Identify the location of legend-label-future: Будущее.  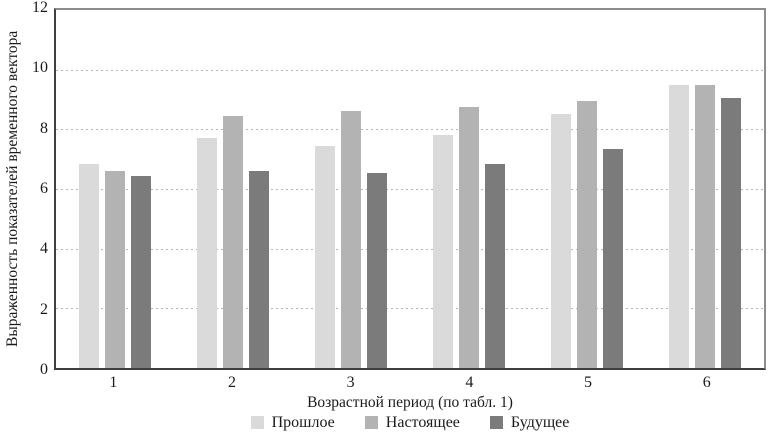
(540, 422).